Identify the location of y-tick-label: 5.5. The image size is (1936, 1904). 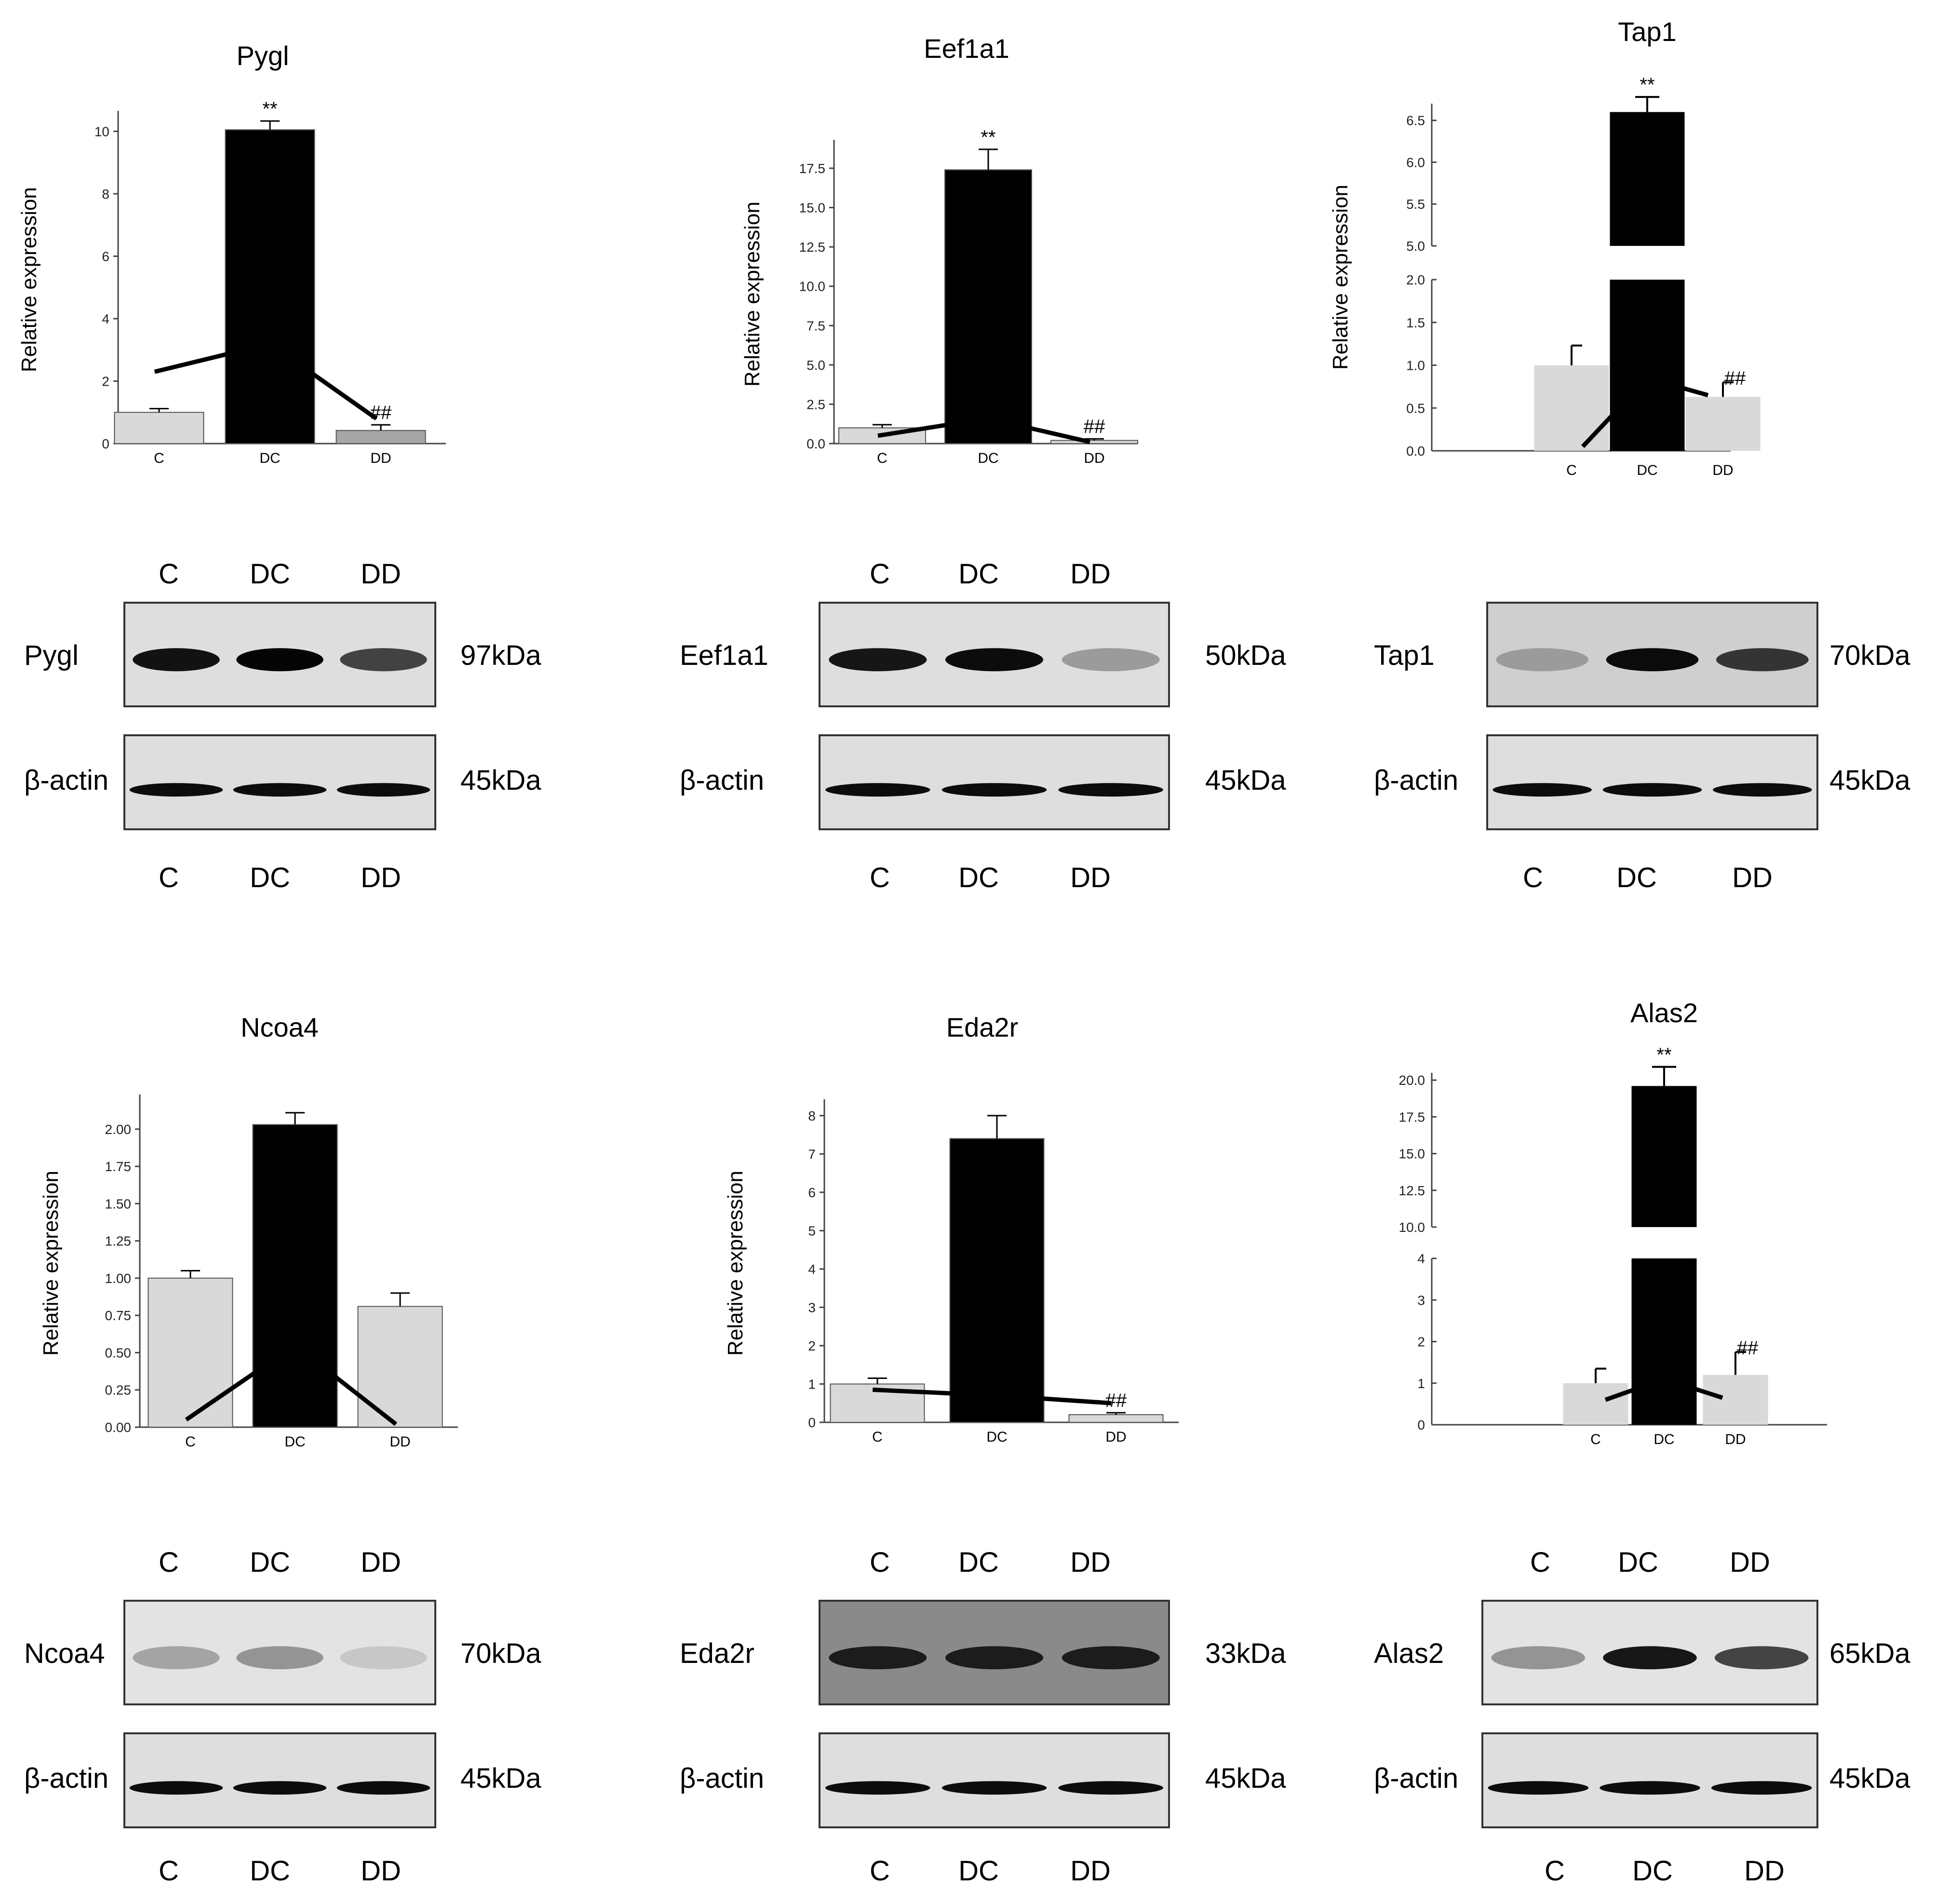
(1415, 204).